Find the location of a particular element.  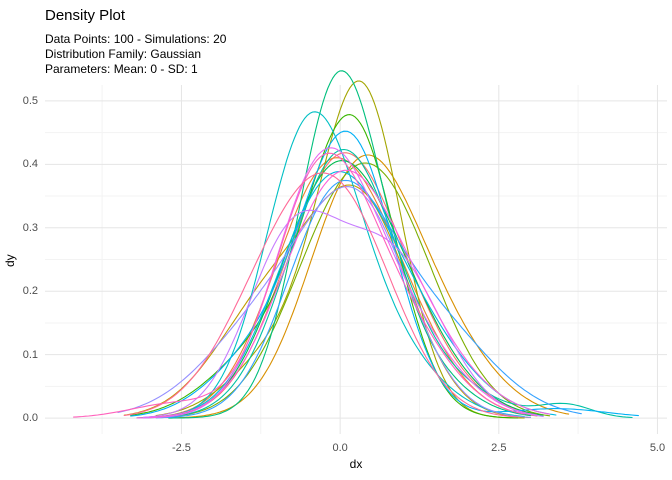

y-tick-label: 0.4 is located at coordinates (30, 164).